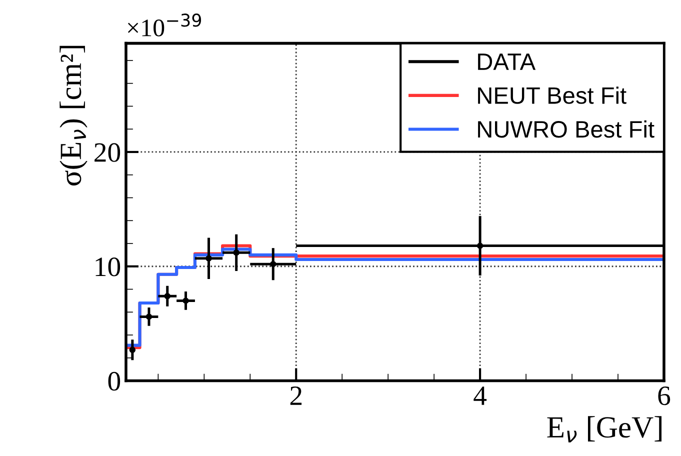 The width and height of the screenshot is (681, 456). Describe the element at coordinates (480, 395) in the screenshot. I see `x-tick-label: 4` at that location.